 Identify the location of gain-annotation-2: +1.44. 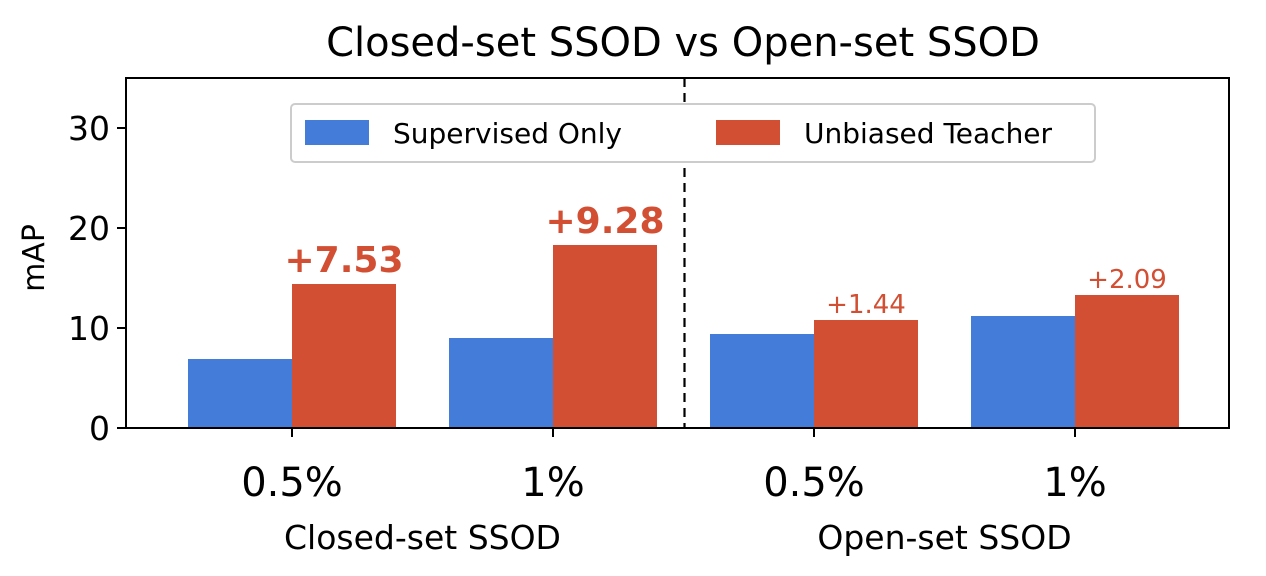
(866, 305).